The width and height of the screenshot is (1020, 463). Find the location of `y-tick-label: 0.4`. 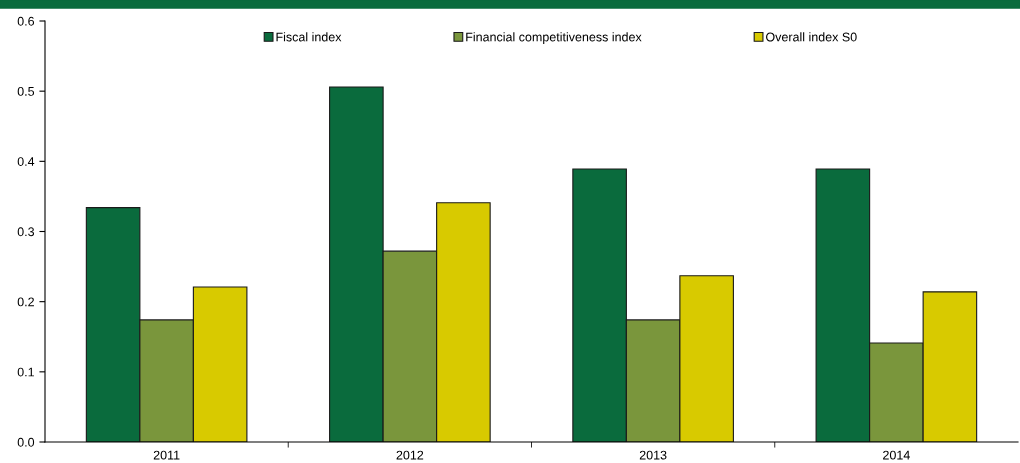

y-tick-label: 0.4 is located at coordinates (26, 161).